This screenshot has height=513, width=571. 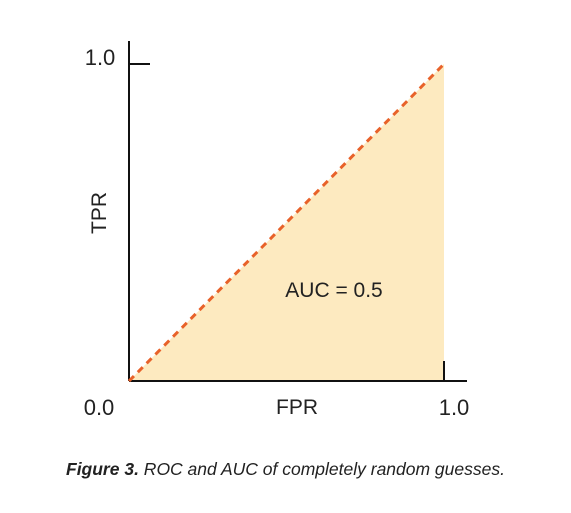 I want to click on x-tick-label-max: 1.0, so click(x=454, y=407).